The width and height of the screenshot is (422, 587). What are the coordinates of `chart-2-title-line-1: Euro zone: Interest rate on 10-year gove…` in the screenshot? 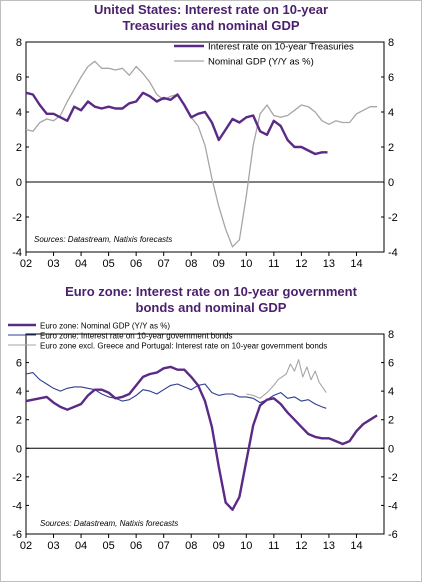 It's located at (211, 291).